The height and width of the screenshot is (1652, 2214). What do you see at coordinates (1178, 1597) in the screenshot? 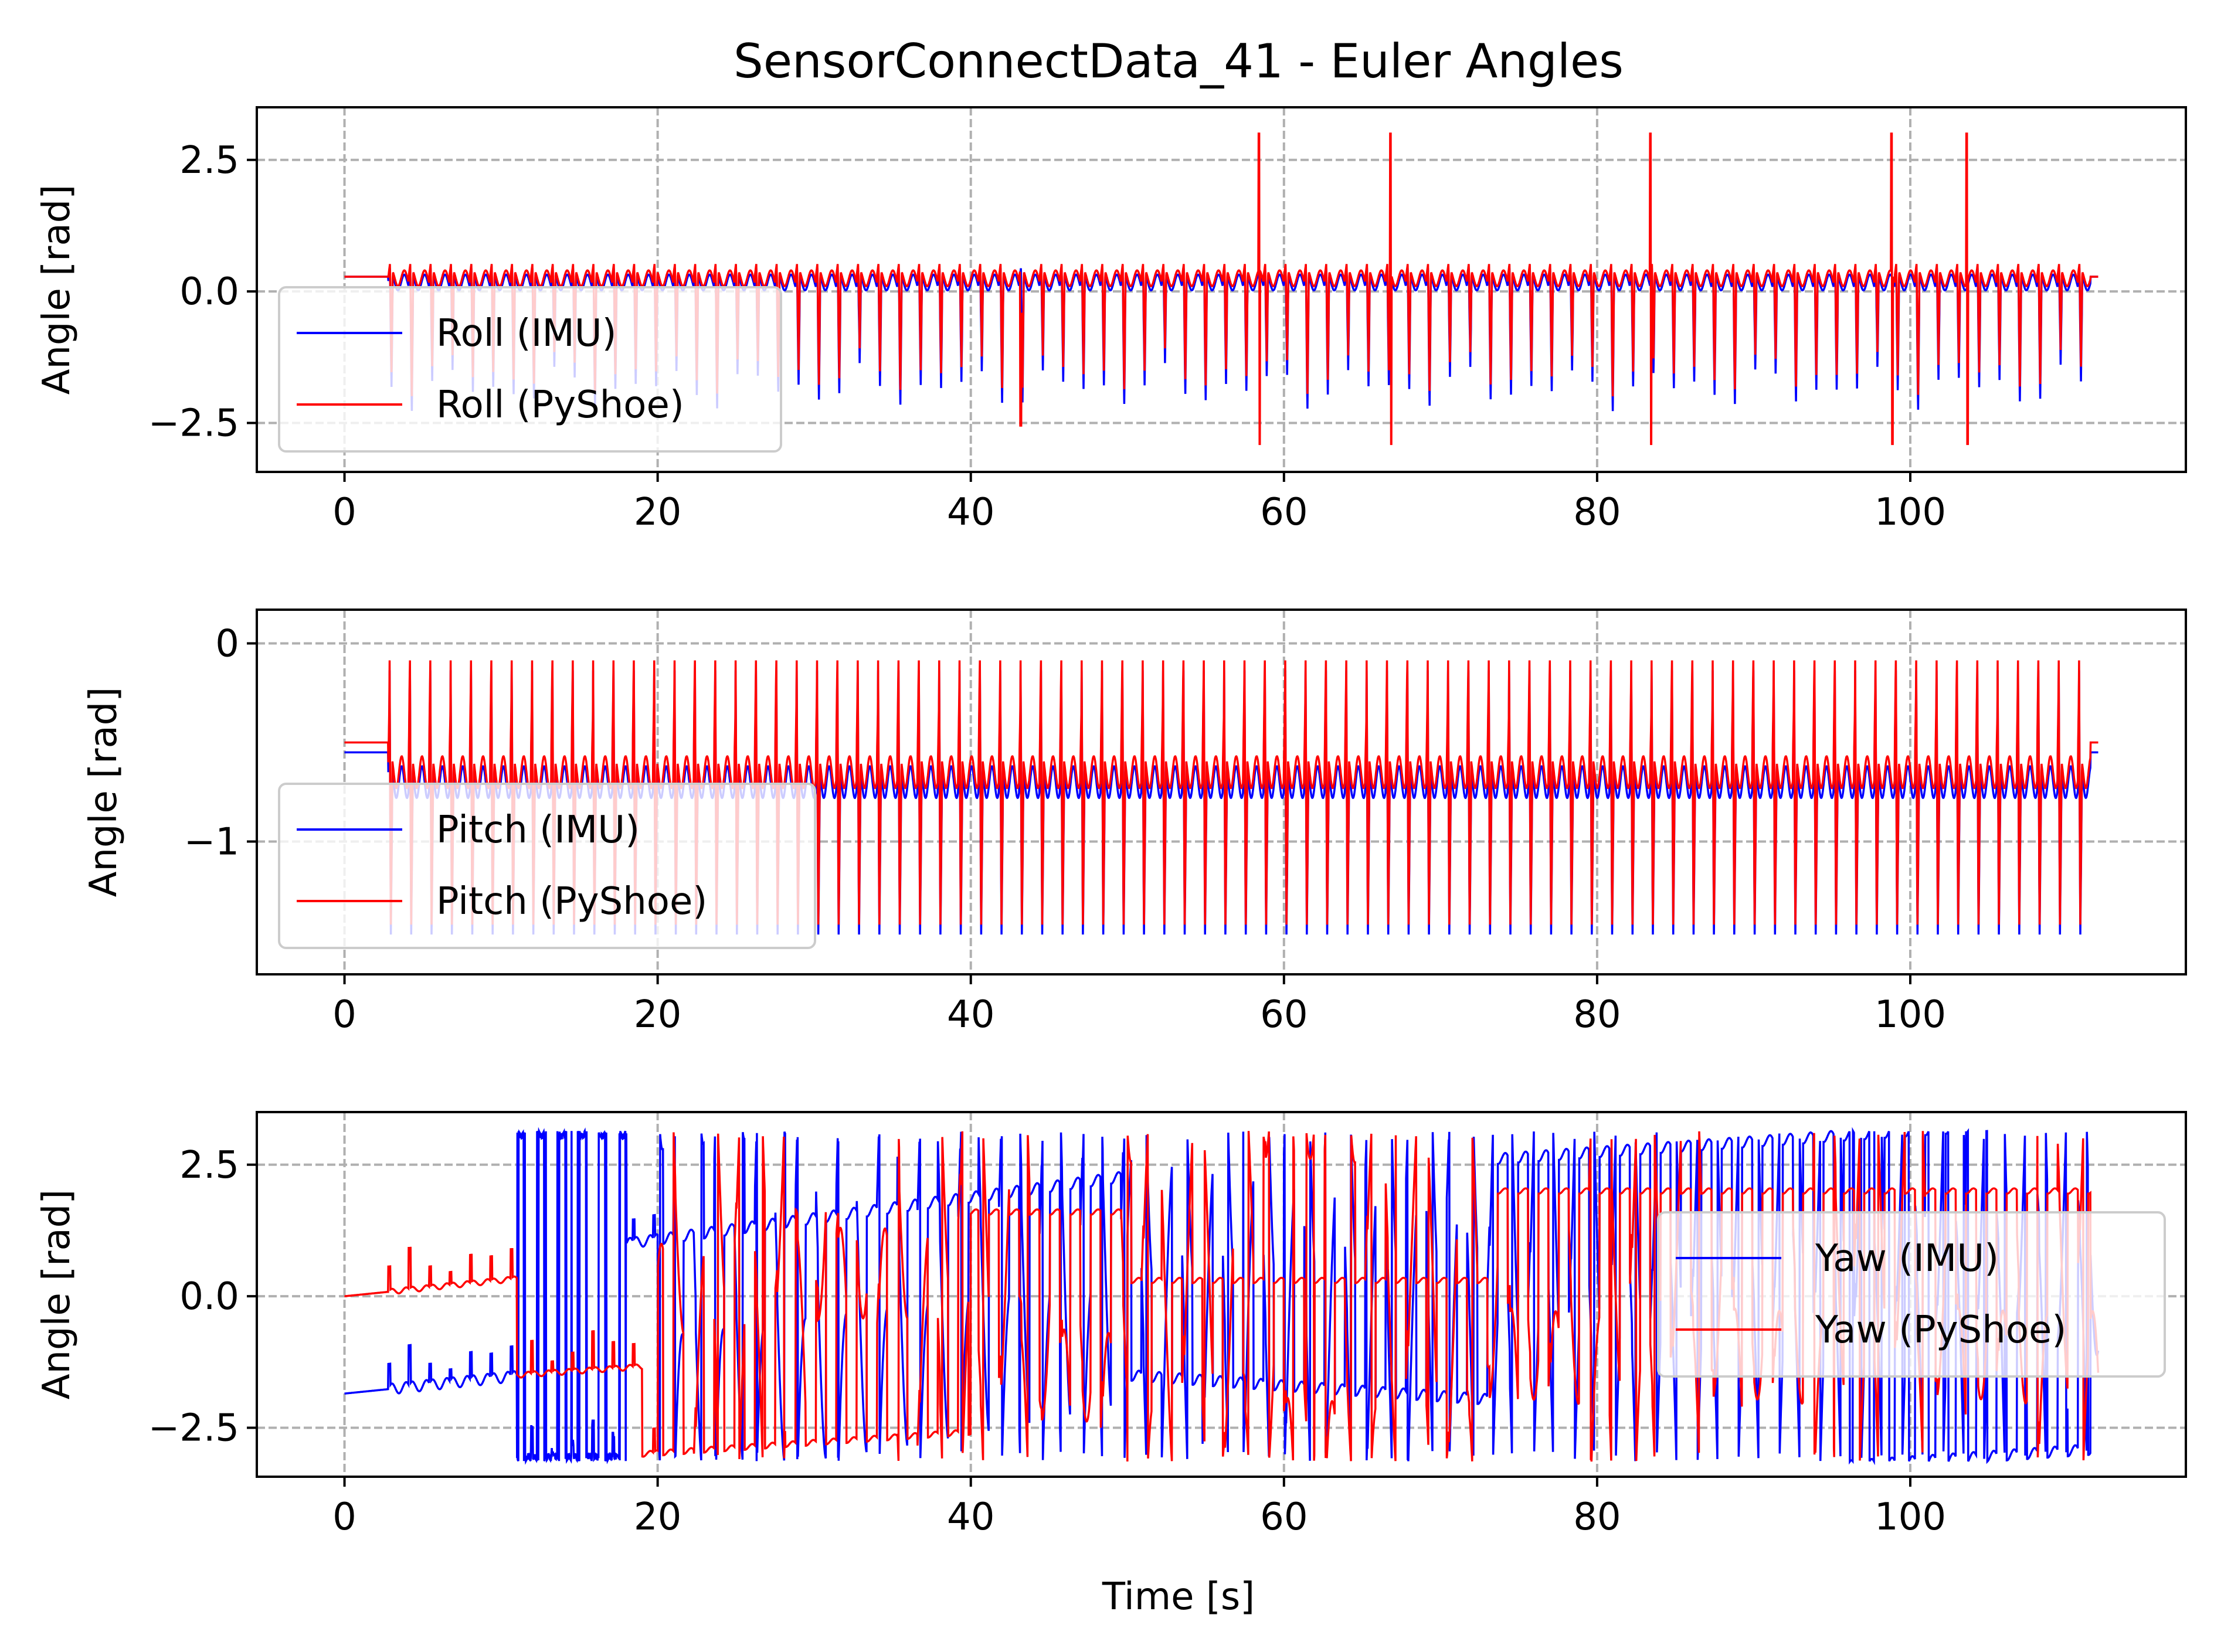
I see `x-axis-label: Time [s]` at bounding box center [1178, 1597].